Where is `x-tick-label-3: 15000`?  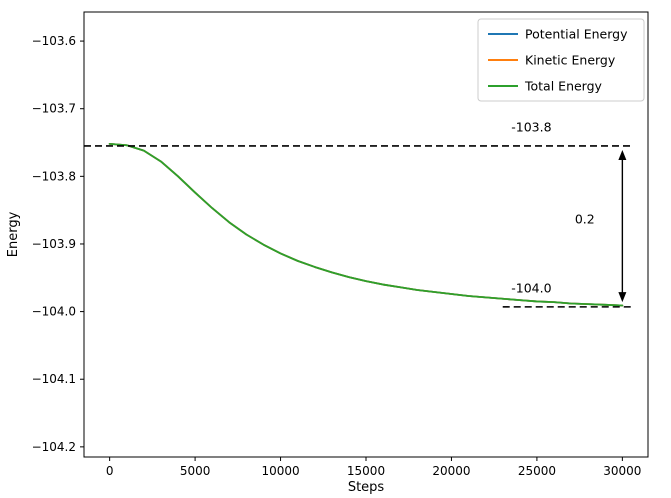 x-tick-label-3: 15000 is located at coordinates (366, 471).